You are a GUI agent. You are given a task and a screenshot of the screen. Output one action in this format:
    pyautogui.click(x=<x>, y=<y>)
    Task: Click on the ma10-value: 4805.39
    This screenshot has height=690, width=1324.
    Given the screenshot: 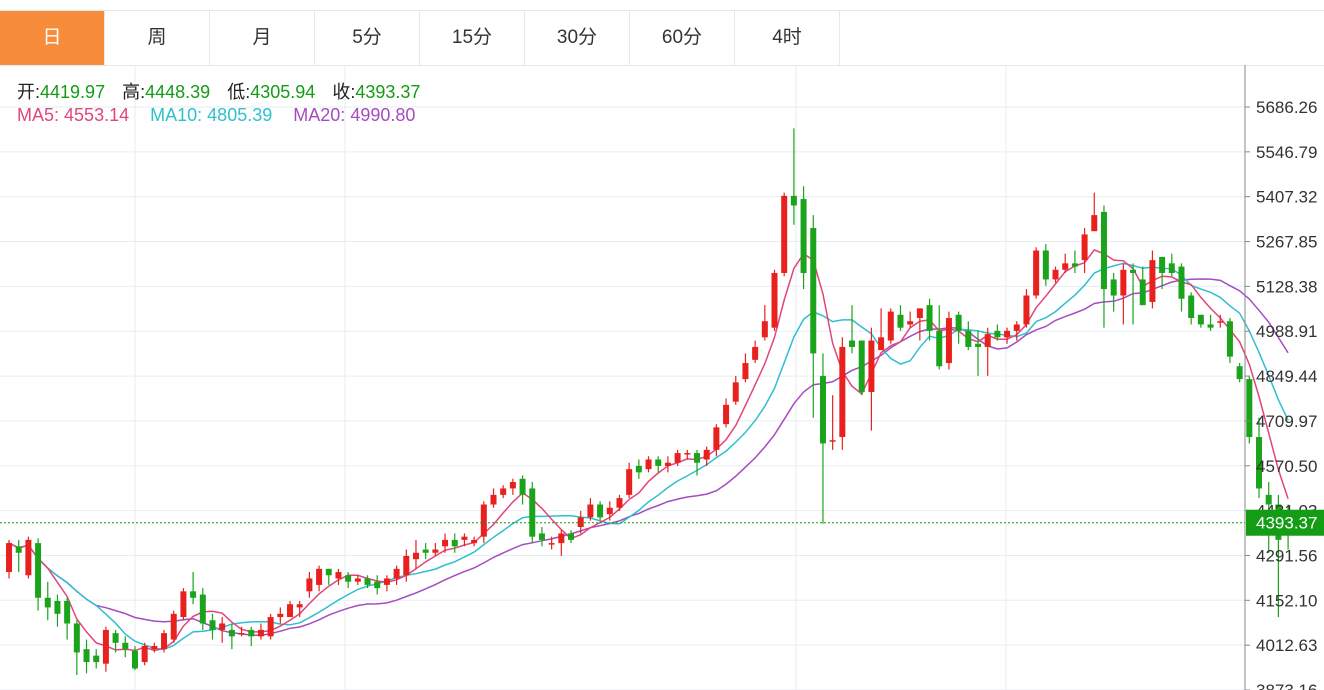 What is the action you would take?
    pyautogui.click(x=240, y=115)
    